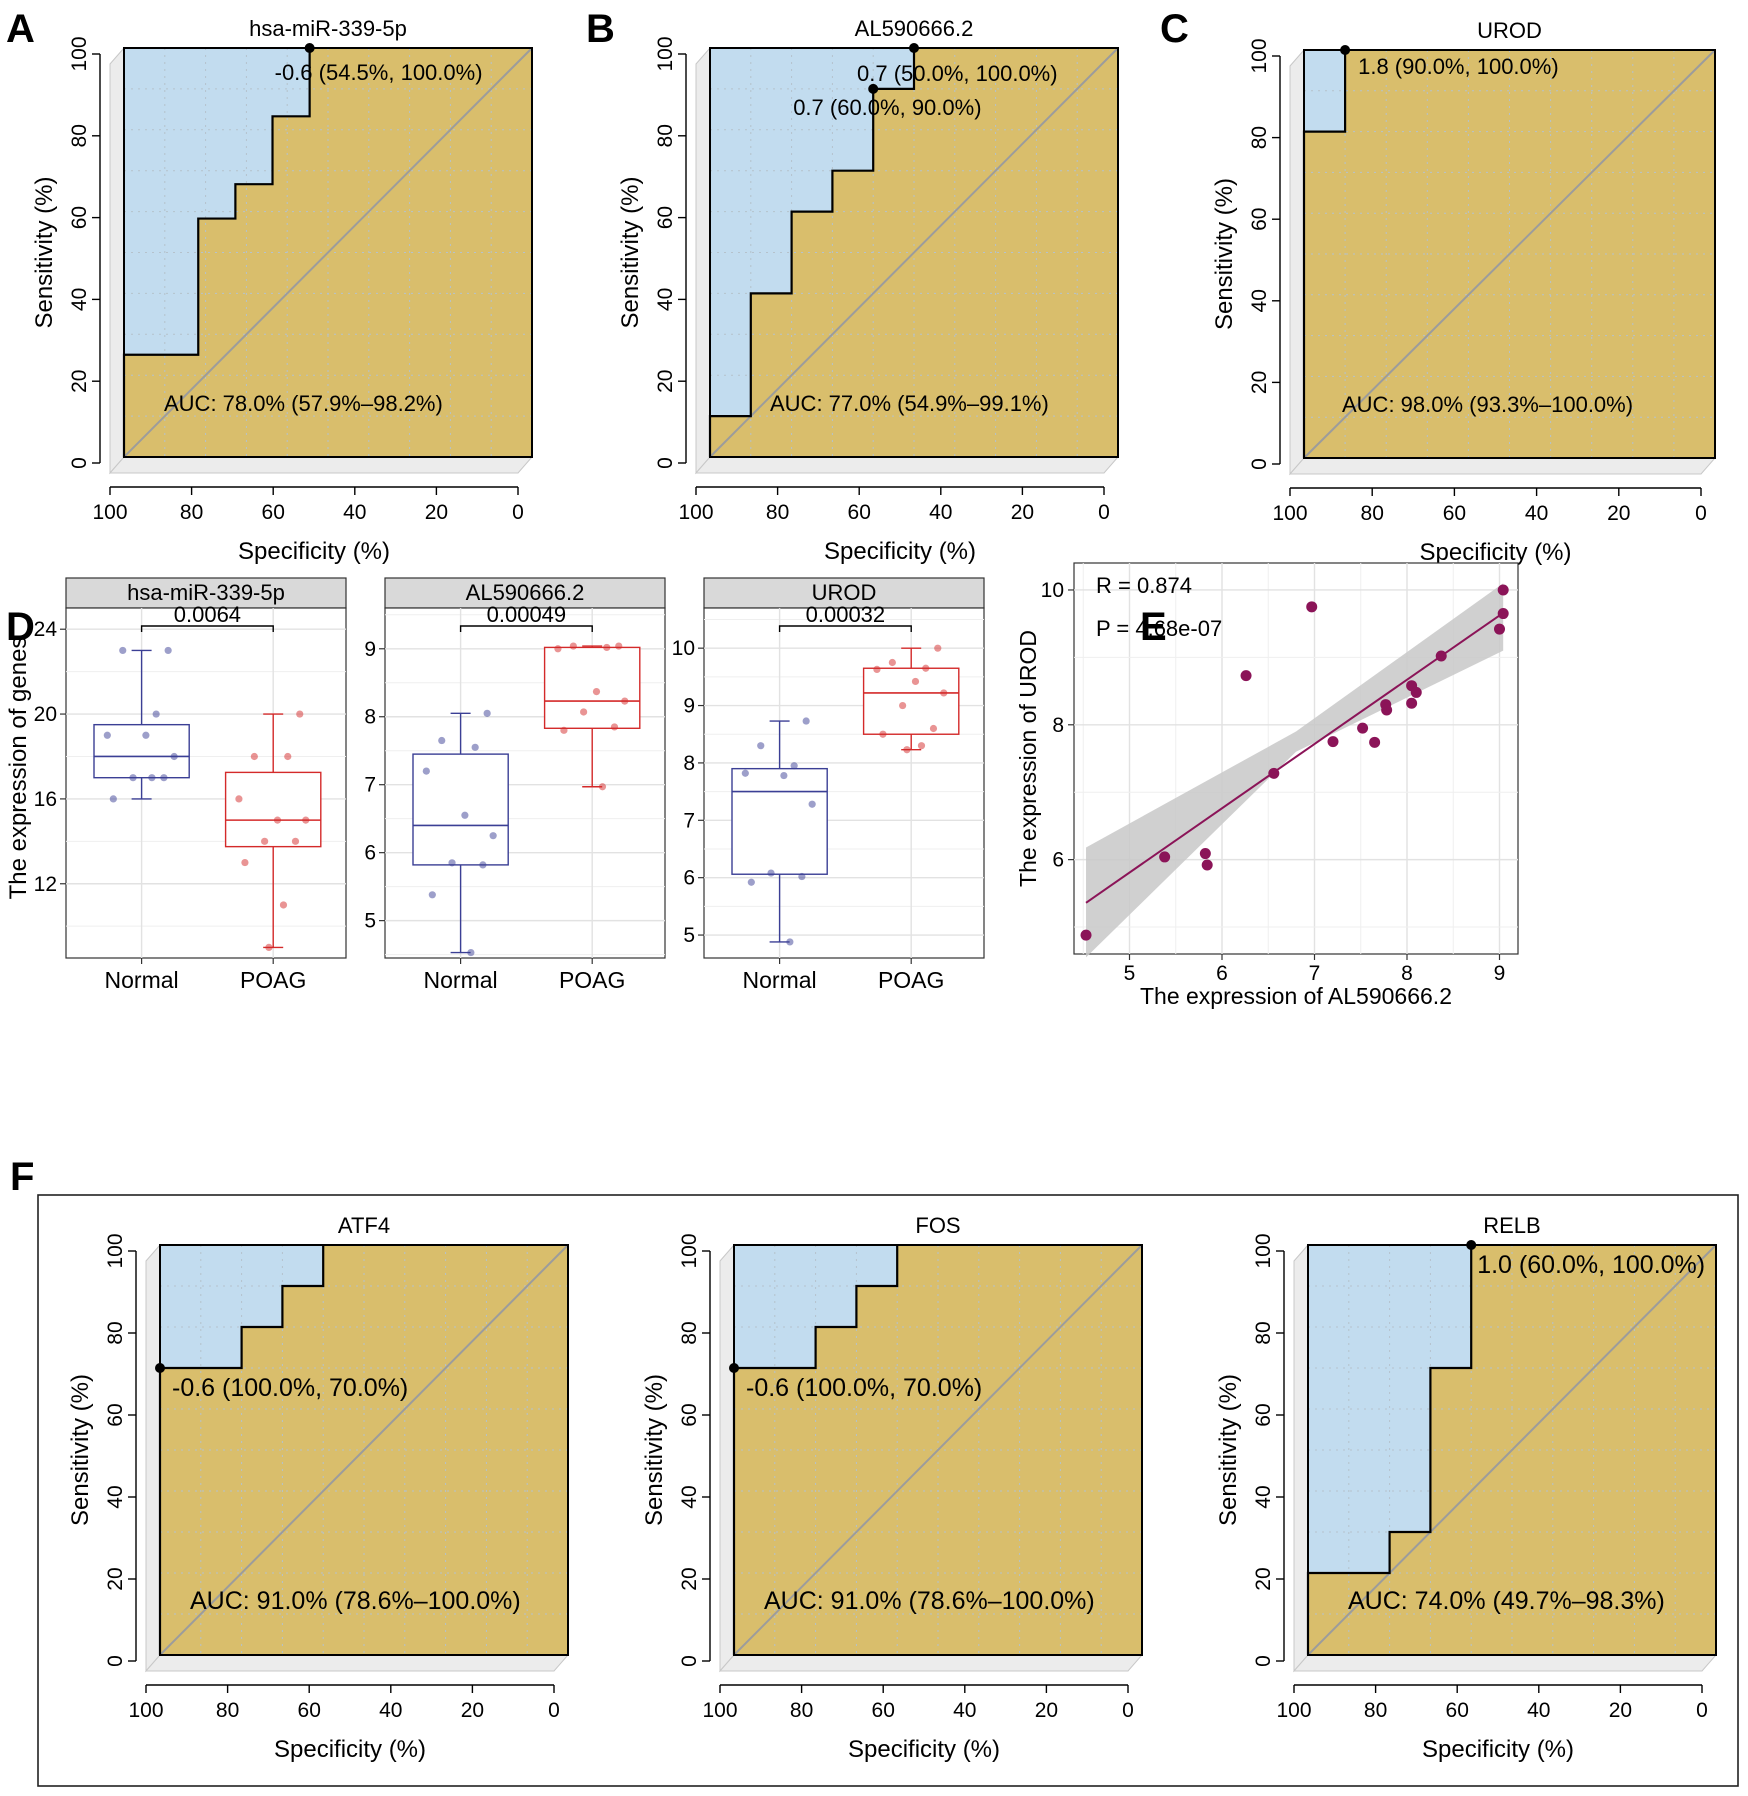 The height and width of the screenshot is (1796, 1748). Describe the element at coordinates (1153, 627) in the screenshot. I see `panel-label: E` at that location.